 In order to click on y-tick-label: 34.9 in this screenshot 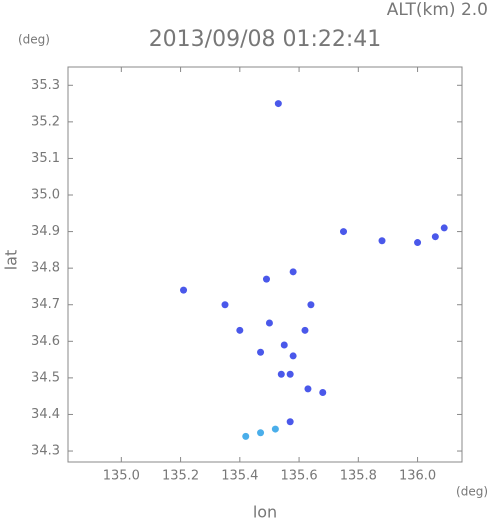, I will do `click(45, 231)`.